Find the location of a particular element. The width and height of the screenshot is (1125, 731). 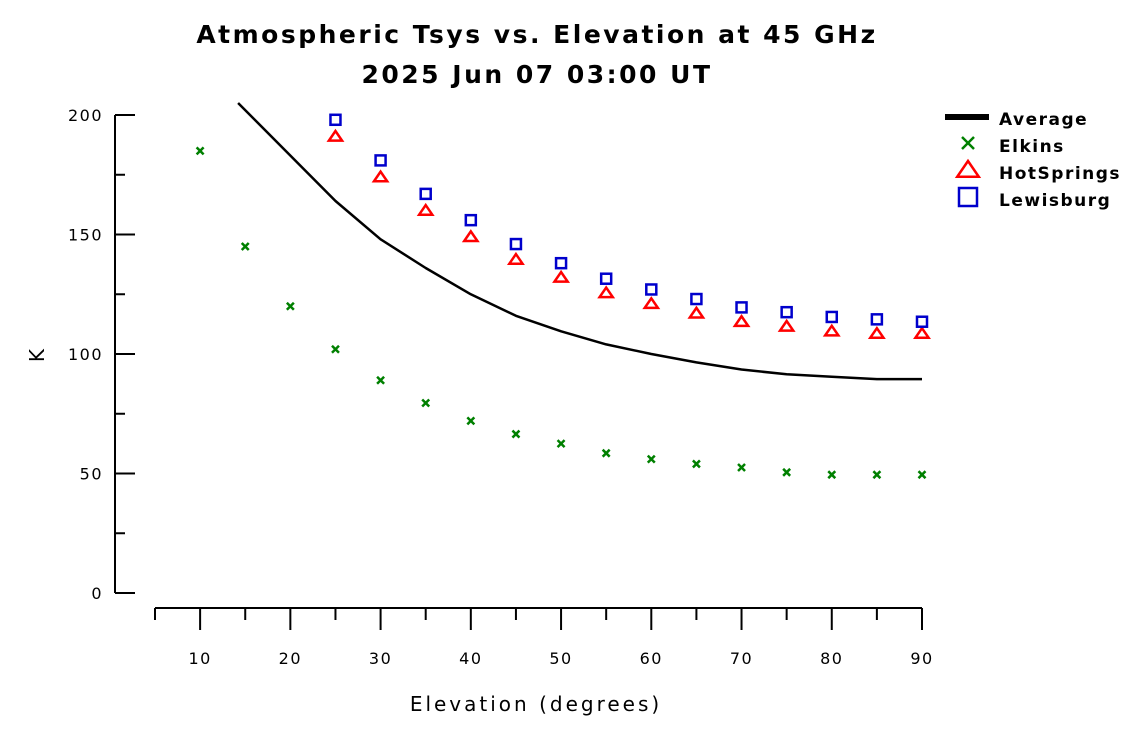

x-tick-label: 90 is located at coordinates (921, 658).